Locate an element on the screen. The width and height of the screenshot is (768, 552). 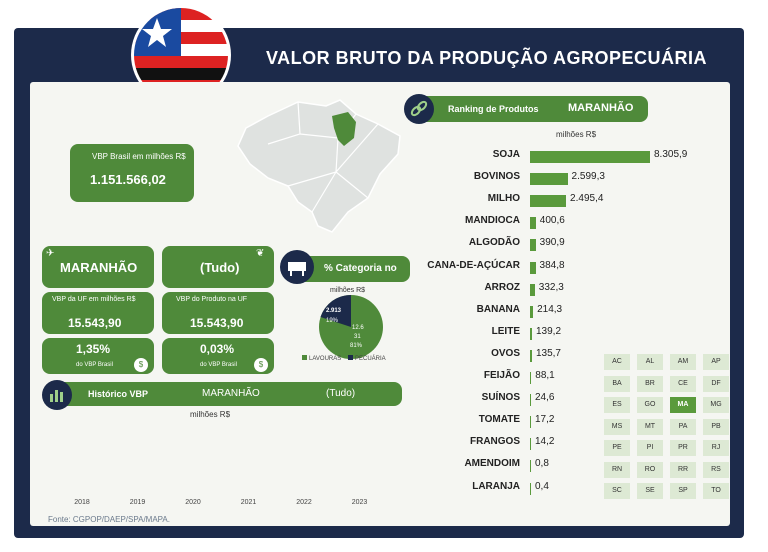
uf-button-ma: MA is located at coordinates (683, 405).